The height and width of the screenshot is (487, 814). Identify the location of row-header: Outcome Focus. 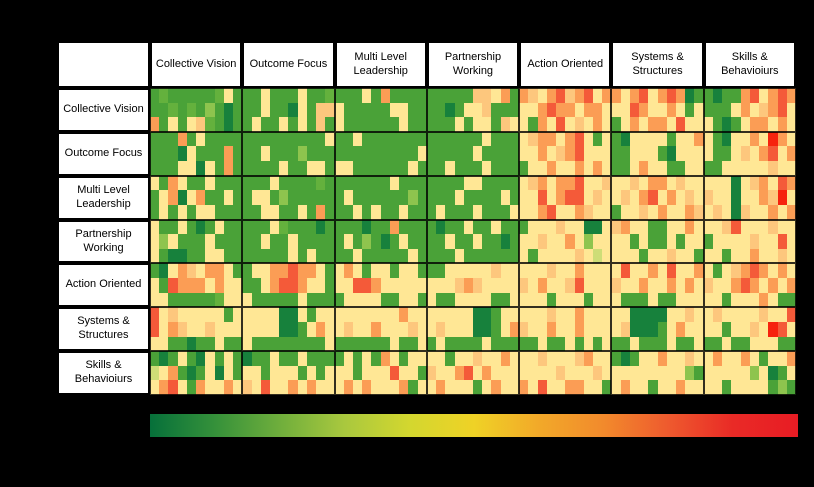
(103, 153).